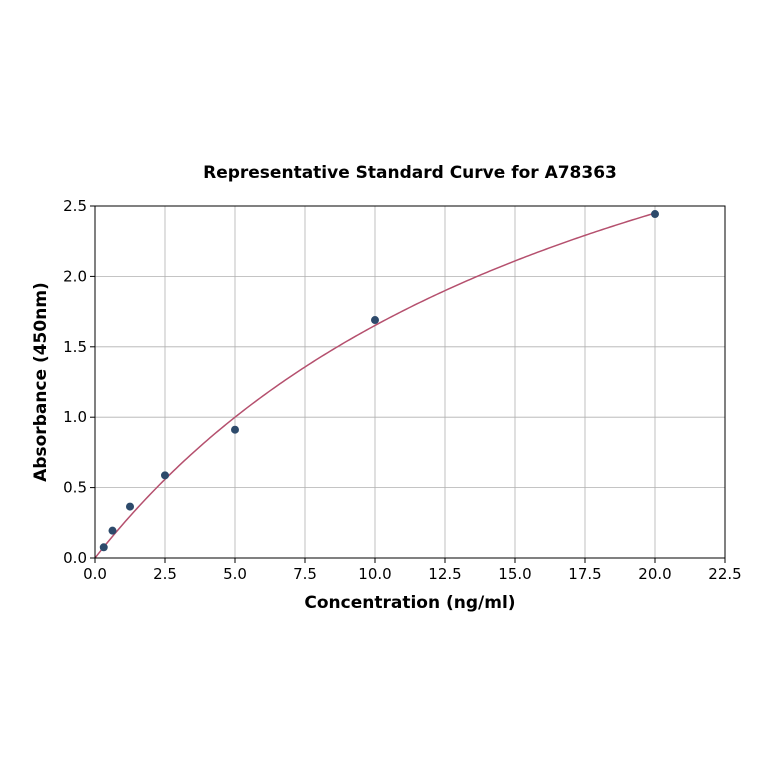 The height and width of the screenshot is (764, 764). Describe the element at coordinates (654, 574) in the screenshot. I see `x-tick-label: 20.0` at that location.